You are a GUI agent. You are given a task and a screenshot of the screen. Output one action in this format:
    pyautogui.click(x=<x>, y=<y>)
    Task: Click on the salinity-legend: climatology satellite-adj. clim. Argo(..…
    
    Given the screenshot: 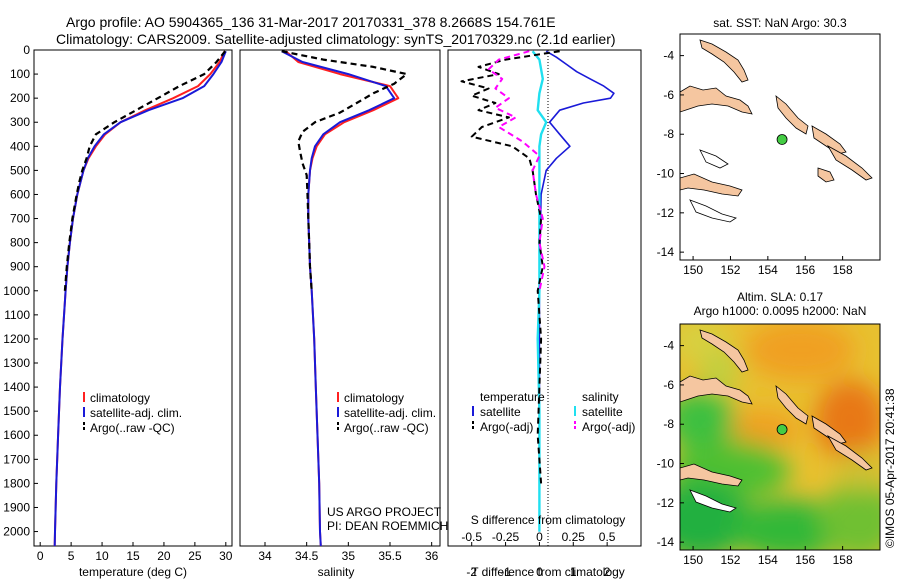 What is the action you would take?
    pyautogui.click(x=386, y=413)
    